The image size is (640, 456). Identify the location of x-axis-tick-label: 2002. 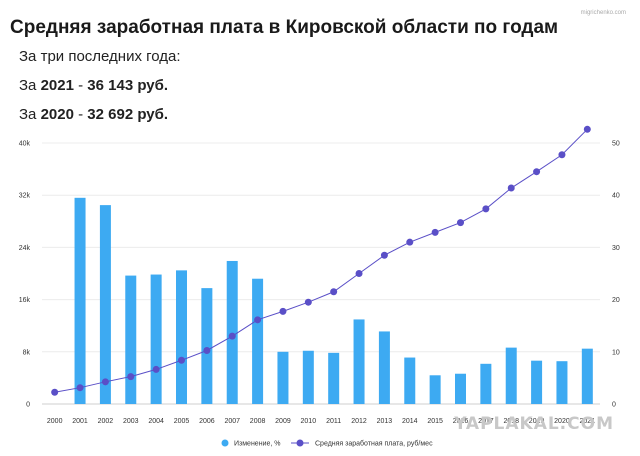
(106, 421).